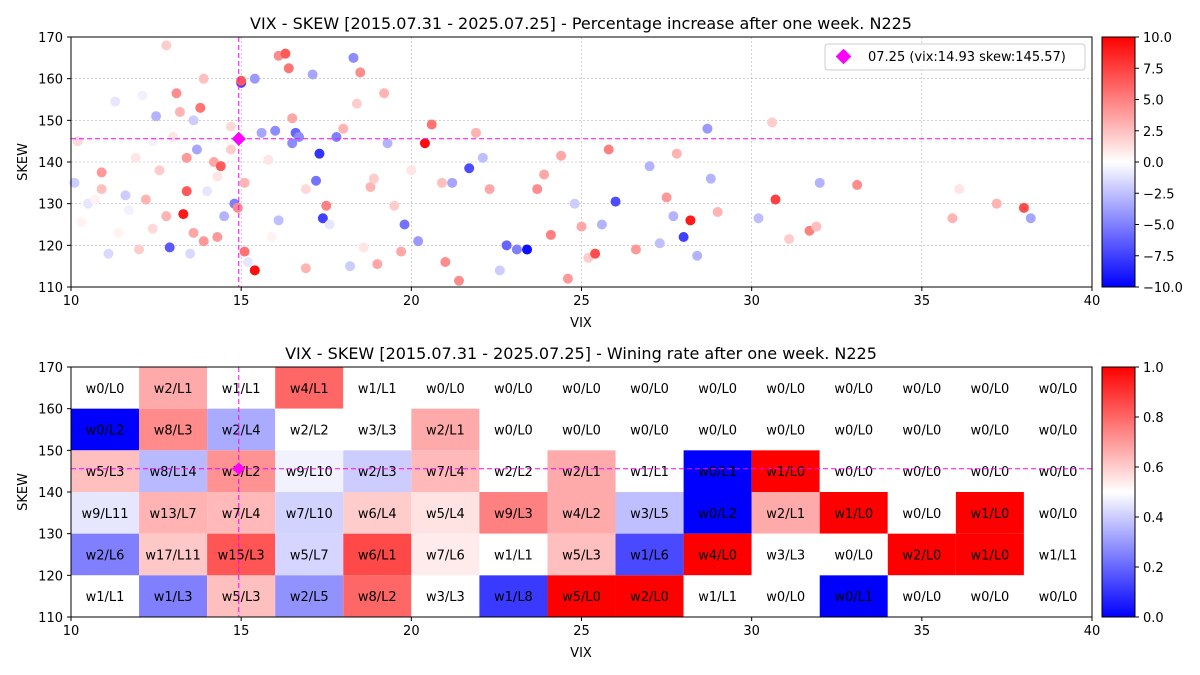  What do you see at coordinates (411, 631) in the screenshot?
I see `x-tick-label: 20` at bounding box center [411, 631].